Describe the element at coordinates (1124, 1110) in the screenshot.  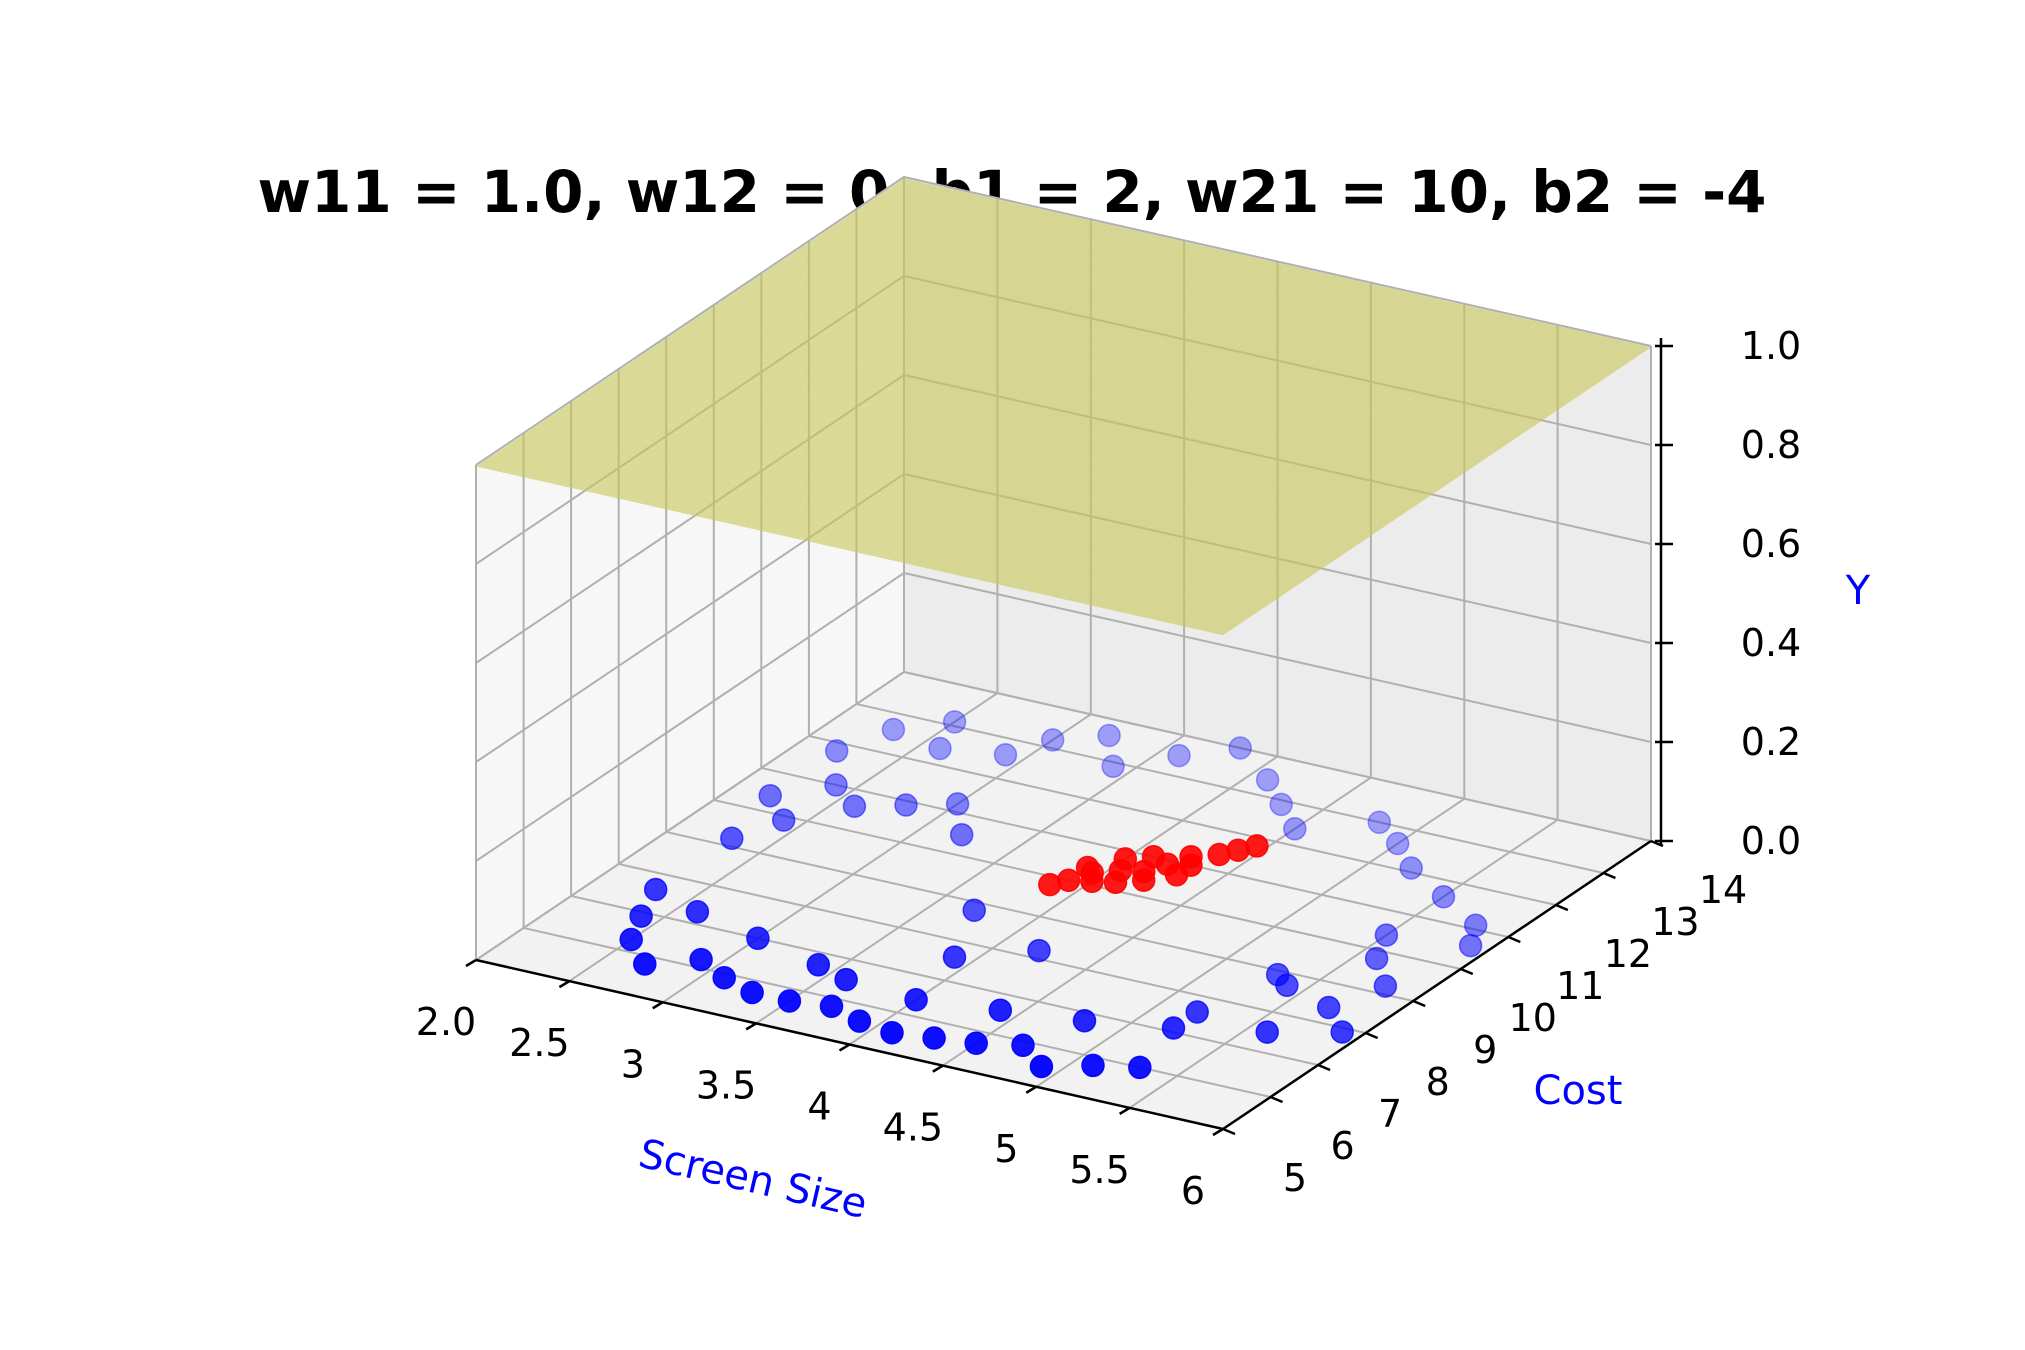
I see `x-tick-mark` at that location.